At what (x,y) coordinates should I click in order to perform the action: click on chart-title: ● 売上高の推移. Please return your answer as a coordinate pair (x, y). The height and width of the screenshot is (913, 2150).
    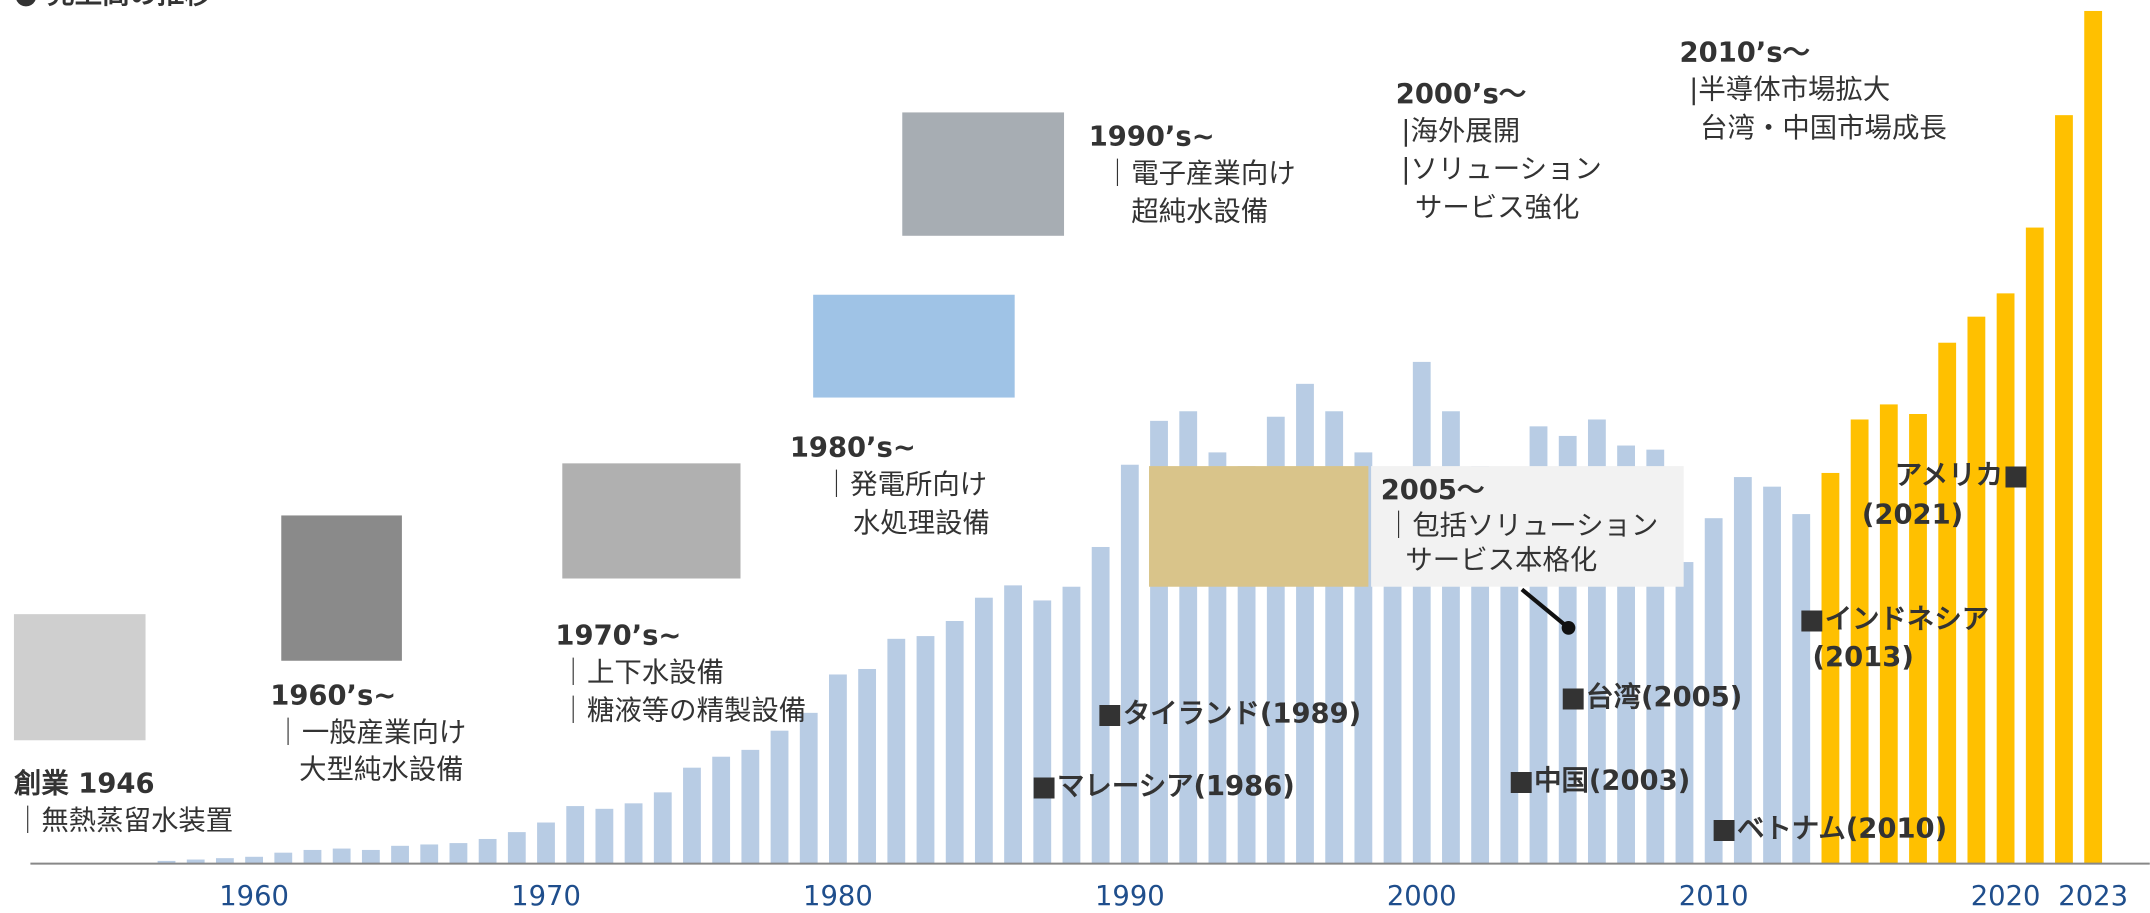
    Looking at the image, I should click on (113, 5).